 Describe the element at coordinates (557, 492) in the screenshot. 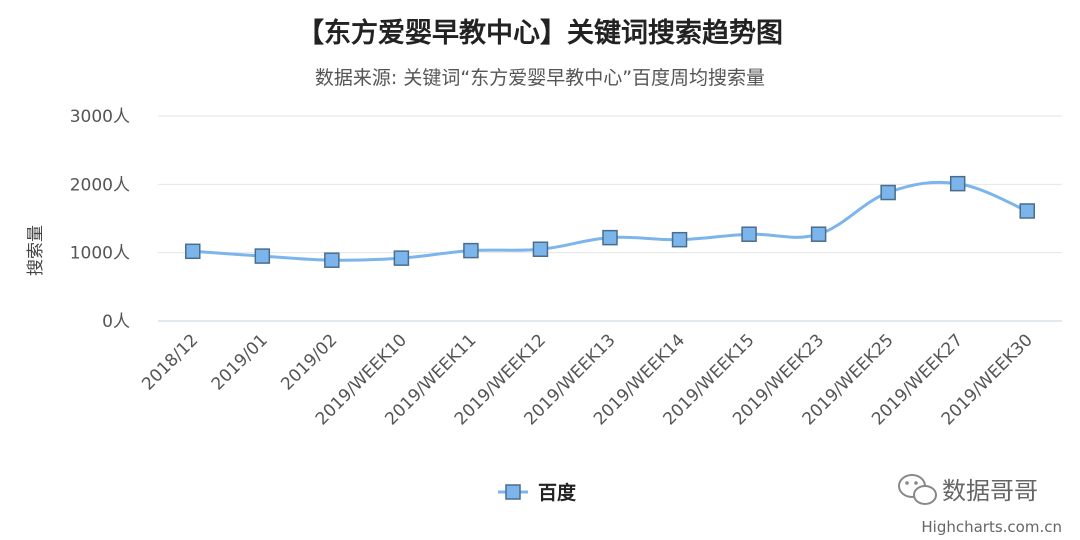

I see `legend-label: 百度` at that location.